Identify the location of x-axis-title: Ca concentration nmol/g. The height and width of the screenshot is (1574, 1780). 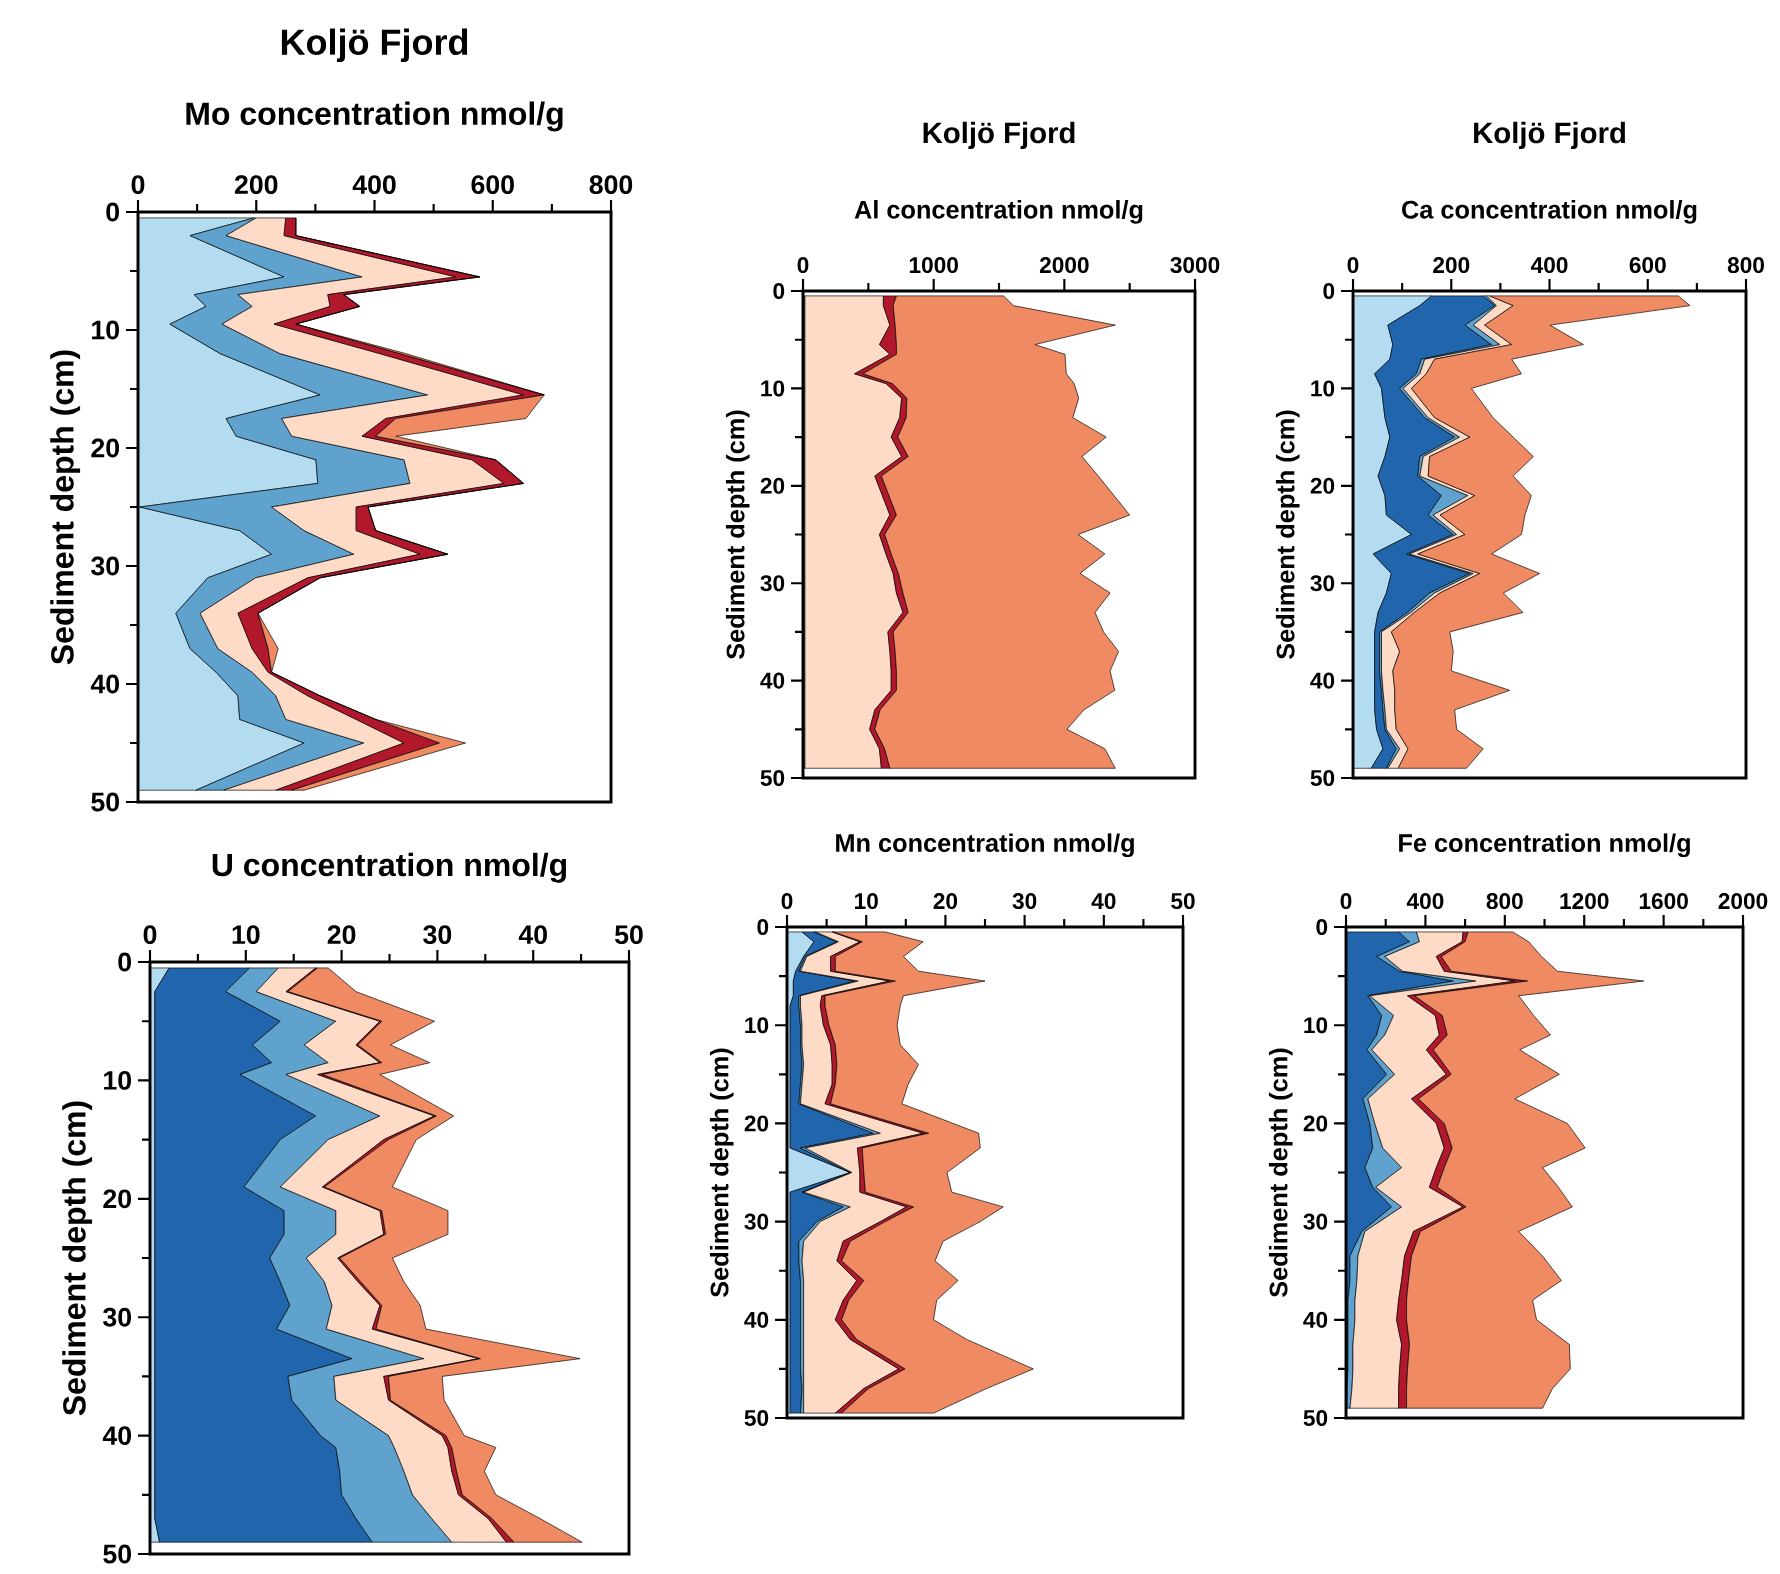
(1549, 212).